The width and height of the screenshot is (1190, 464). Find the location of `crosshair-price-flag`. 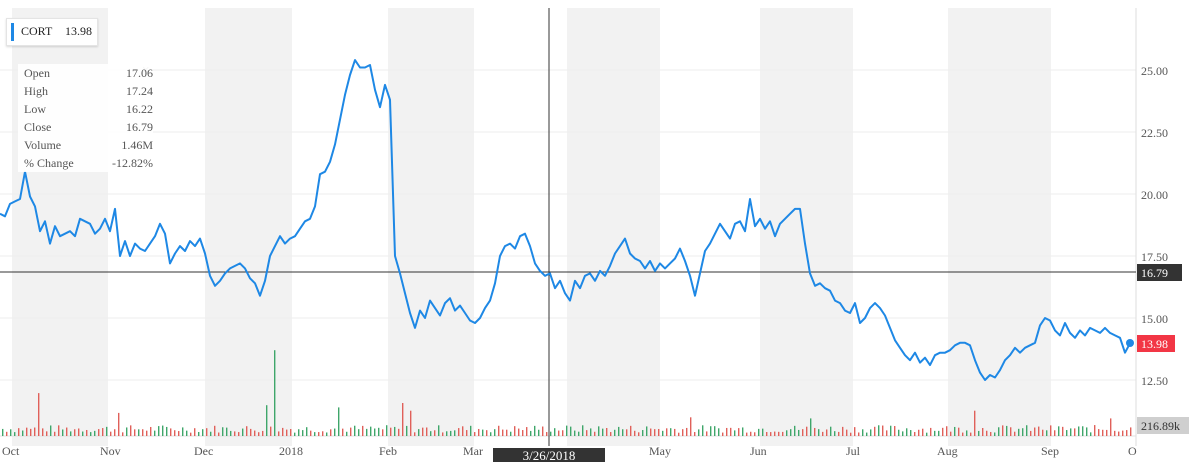

crosshair-price-flag is located at coordinates (1159, 272).